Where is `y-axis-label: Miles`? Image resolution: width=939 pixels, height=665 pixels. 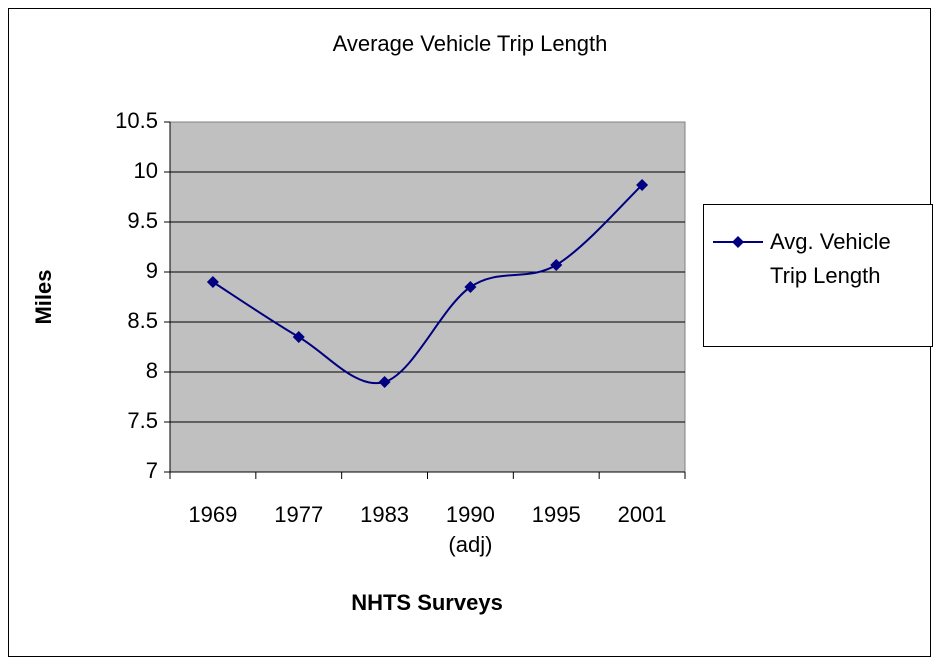
y-axis-label: Miles is located at coordinates (43, 296).